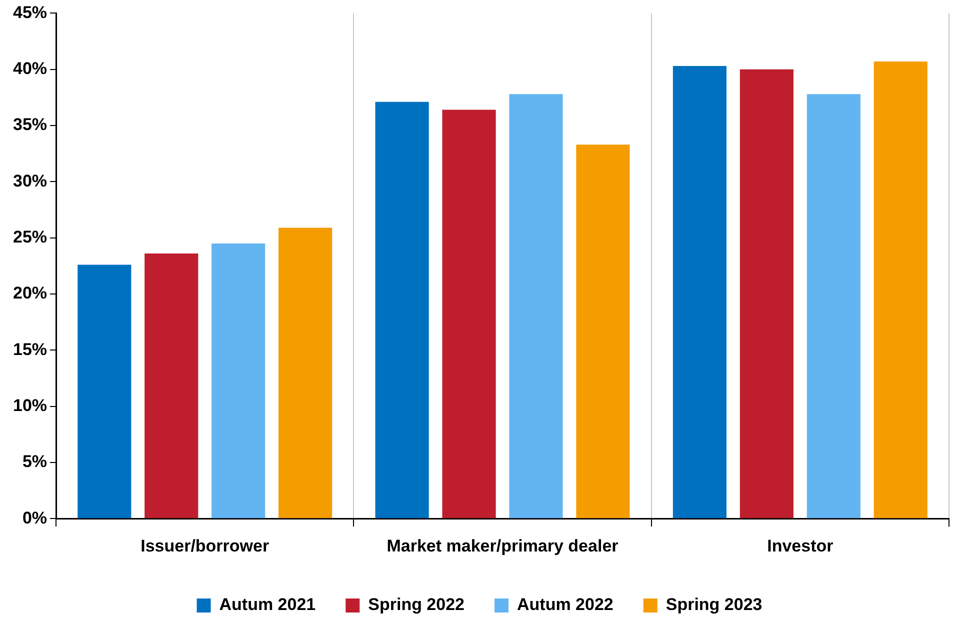 Image resolution: width=963 pixels, height=628 pixels. I want to click on y-tick-label: 5%, so click(35, 462).